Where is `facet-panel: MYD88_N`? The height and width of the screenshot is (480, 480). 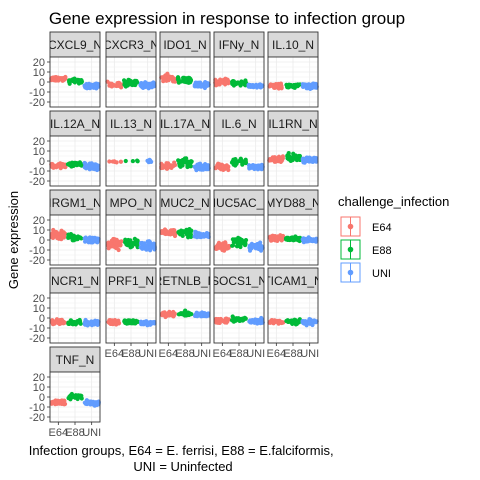
facet-panel: MYD88_N is located at coordinates (292, 227).